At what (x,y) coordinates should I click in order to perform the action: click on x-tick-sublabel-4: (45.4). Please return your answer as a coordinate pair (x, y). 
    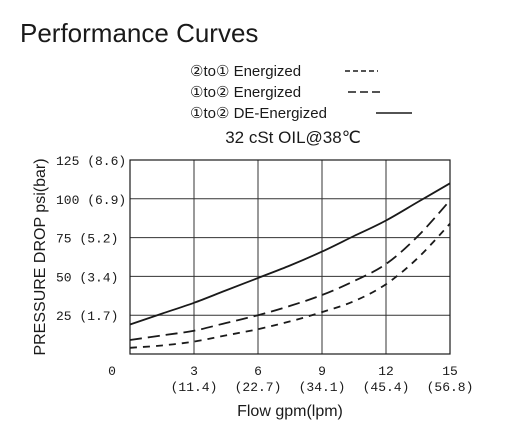
    Looking at the image, I should click on (386, 387).